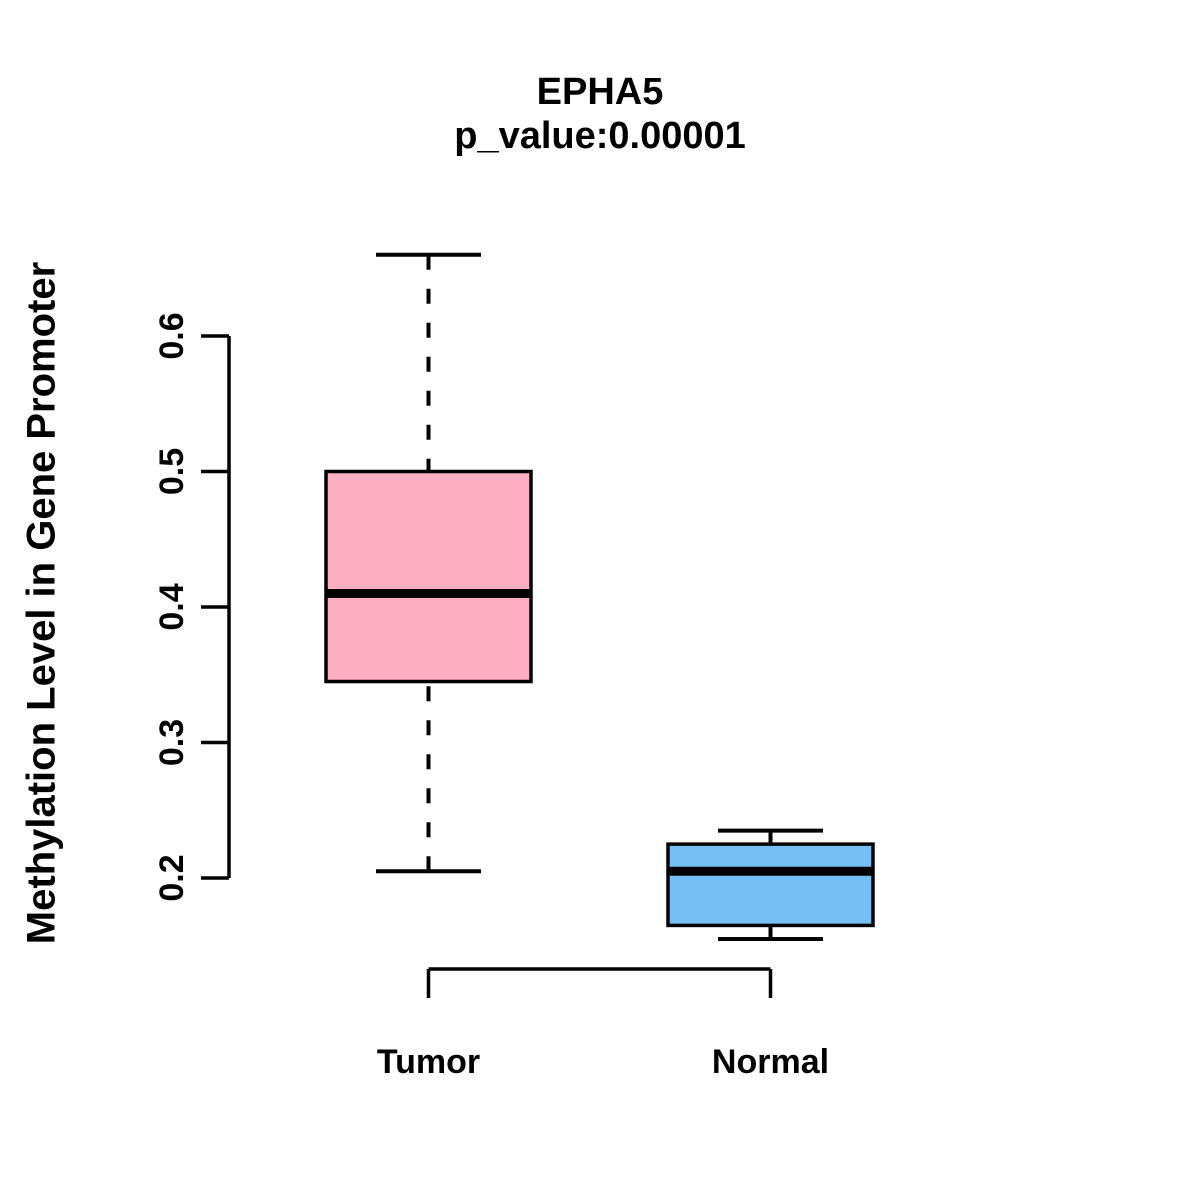 Image resolution: width=1200 pixels, height=1200 pixels. Describe the element at coordinates (172, 742) in the screenshot. I see `y-axis-tick-label: 0.3` at that location.